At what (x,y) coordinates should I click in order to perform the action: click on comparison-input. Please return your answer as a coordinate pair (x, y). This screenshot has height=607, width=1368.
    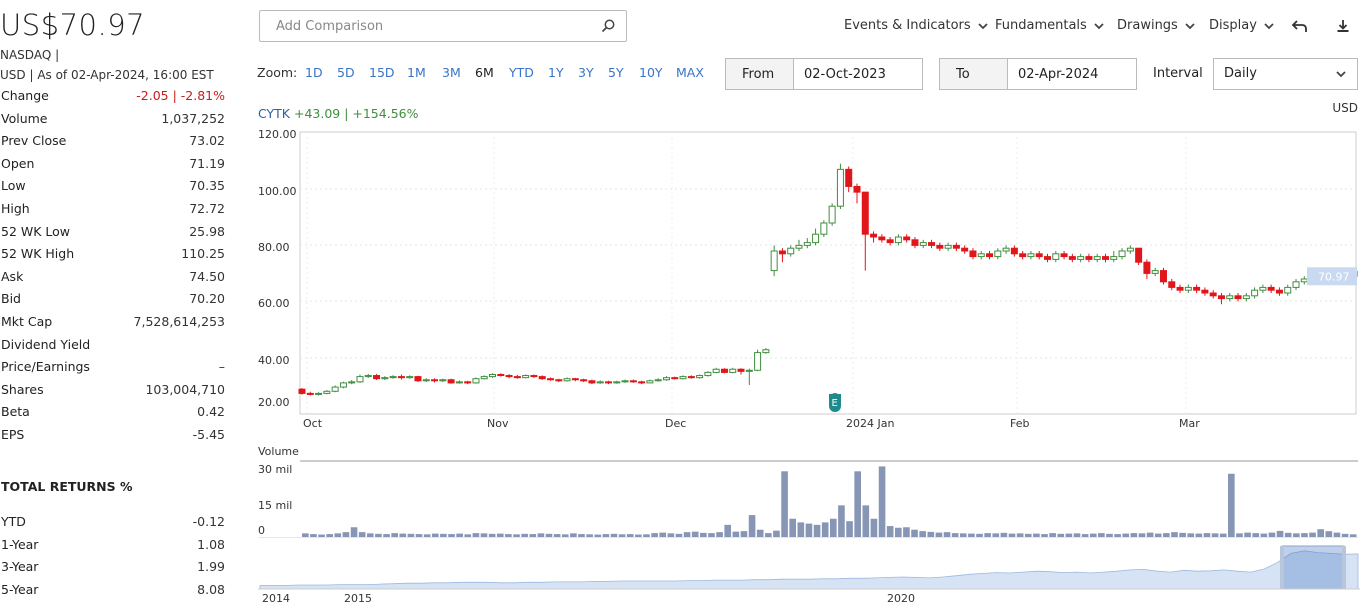
    Looking at the image, I should click on (420, 26).